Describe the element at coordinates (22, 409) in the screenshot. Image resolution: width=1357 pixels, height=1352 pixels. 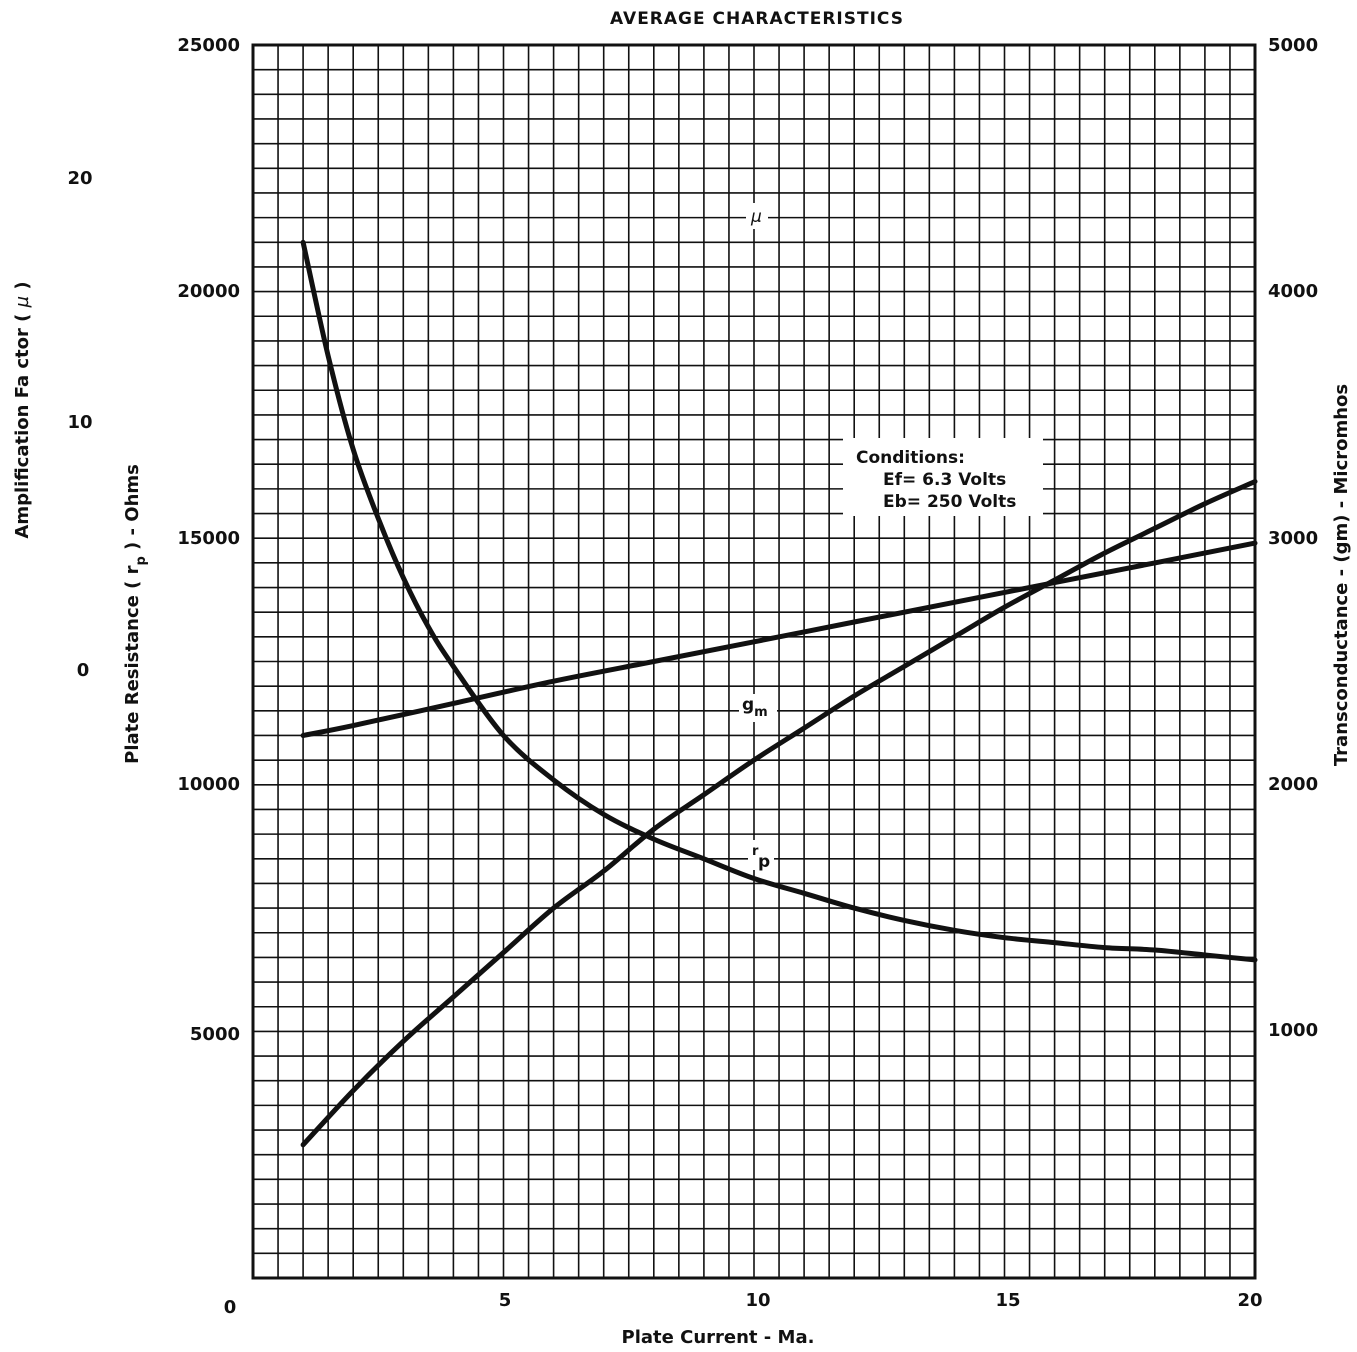
I see `mu-axis-label: Amplification Fa ctor ( µ )` at that location.